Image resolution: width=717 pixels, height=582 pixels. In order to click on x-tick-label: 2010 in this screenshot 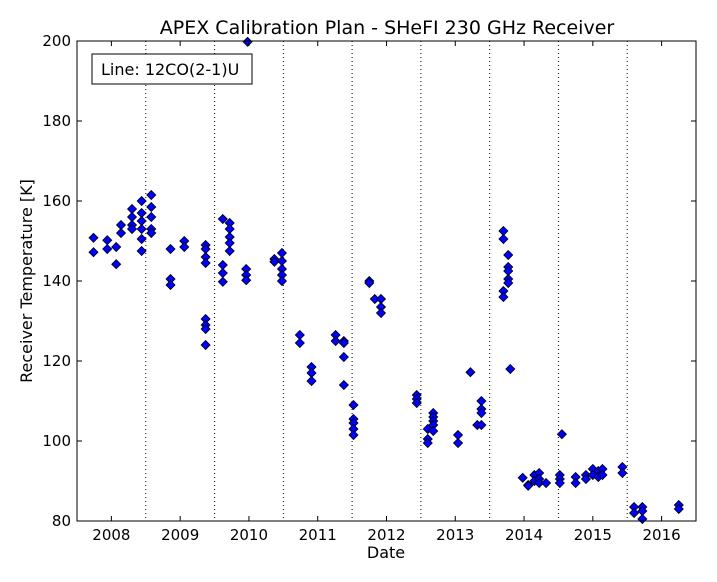, I will do `click(249, 535)`.